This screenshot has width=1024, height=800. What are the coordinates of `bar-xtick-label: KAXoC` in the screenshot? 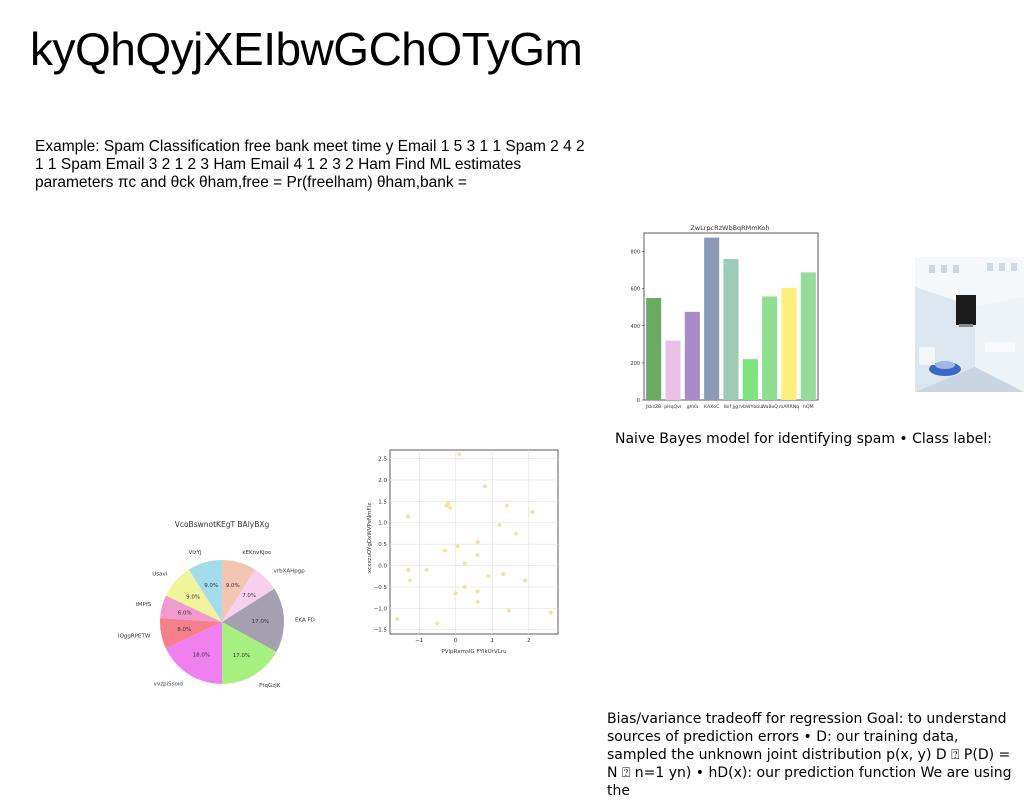 It's located at (711, 407).